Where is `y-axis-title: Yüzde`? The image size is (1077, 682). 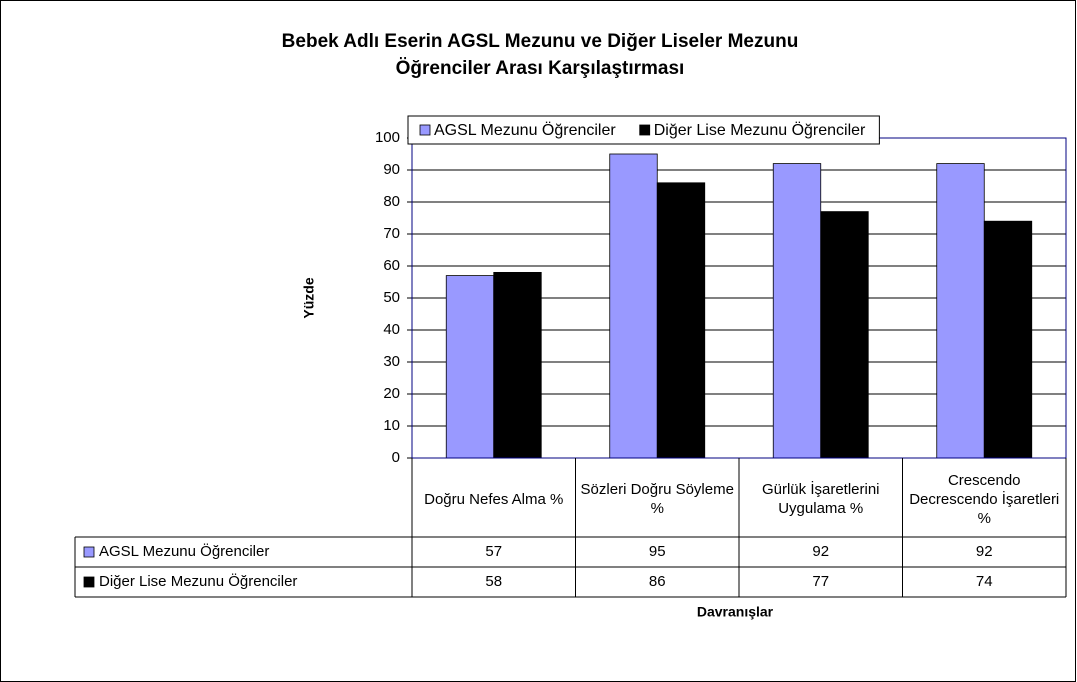 y-axis-title: Yüzde is located at coordinates (309, 297).